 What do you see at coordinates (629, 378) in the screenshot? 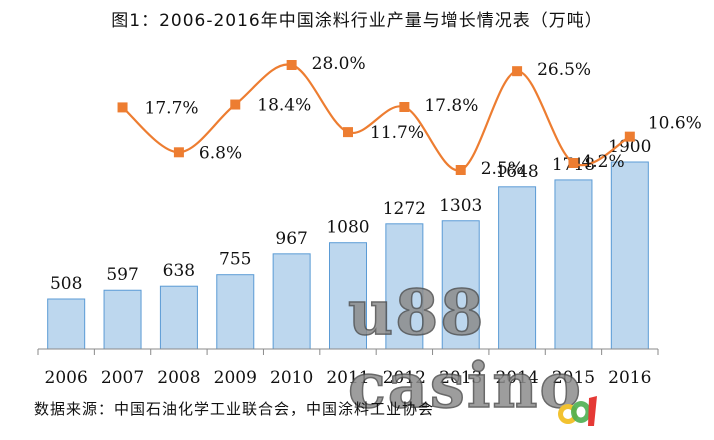
I see `x-tick-label: 2016` at bounding box center [629, 378].